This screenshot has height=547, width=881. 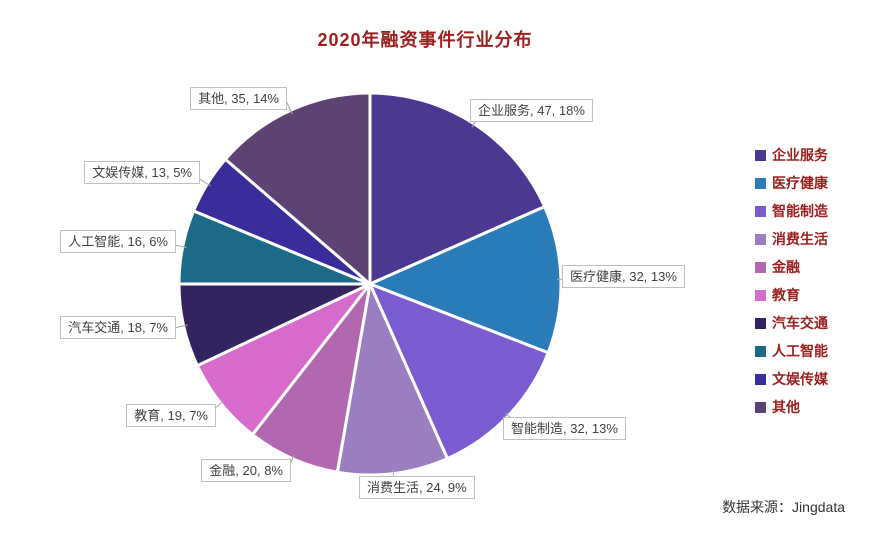 What do you see at coordinates (800, 183) in the screenshot?
I see `legend-label: 医疗健康` at bounding box center [800, 183].